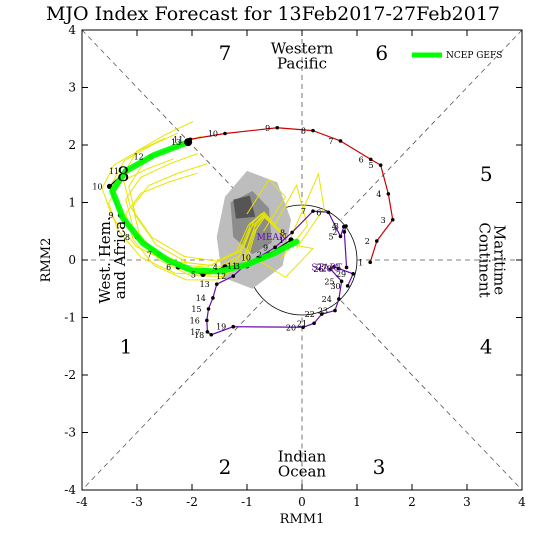 The height and width of the screenshot is (547, 547). I want to click on phase-number: 5, so click(486, 174).